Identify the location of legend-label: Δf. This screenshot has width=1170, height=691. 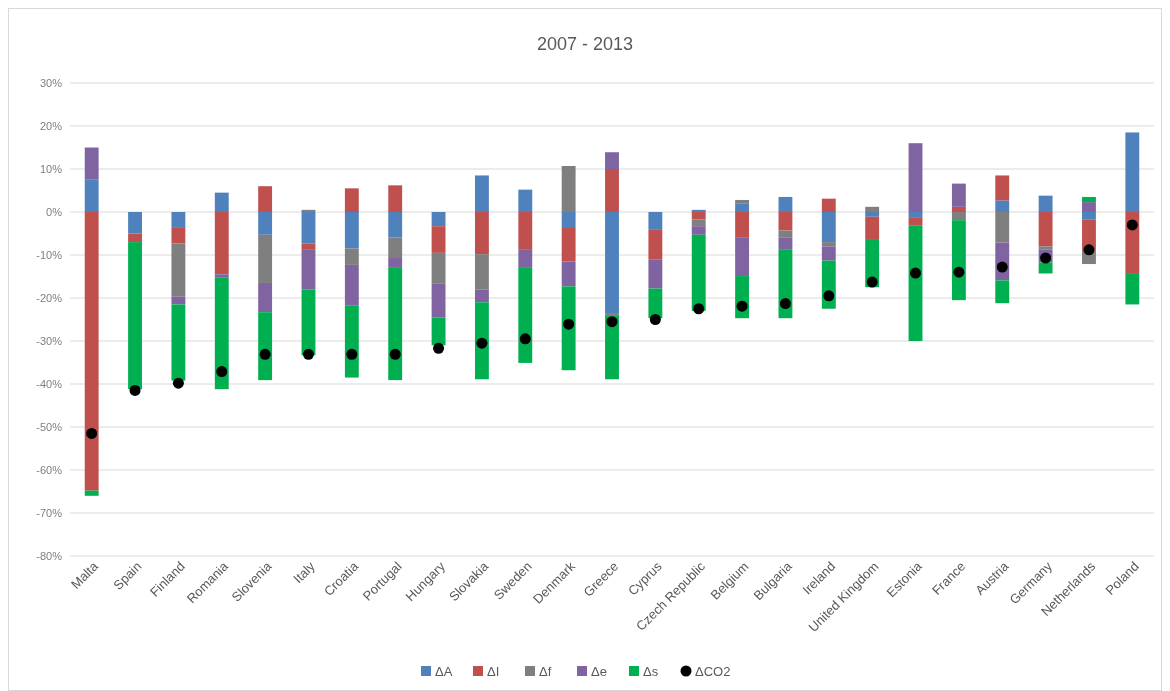
(545, 671).